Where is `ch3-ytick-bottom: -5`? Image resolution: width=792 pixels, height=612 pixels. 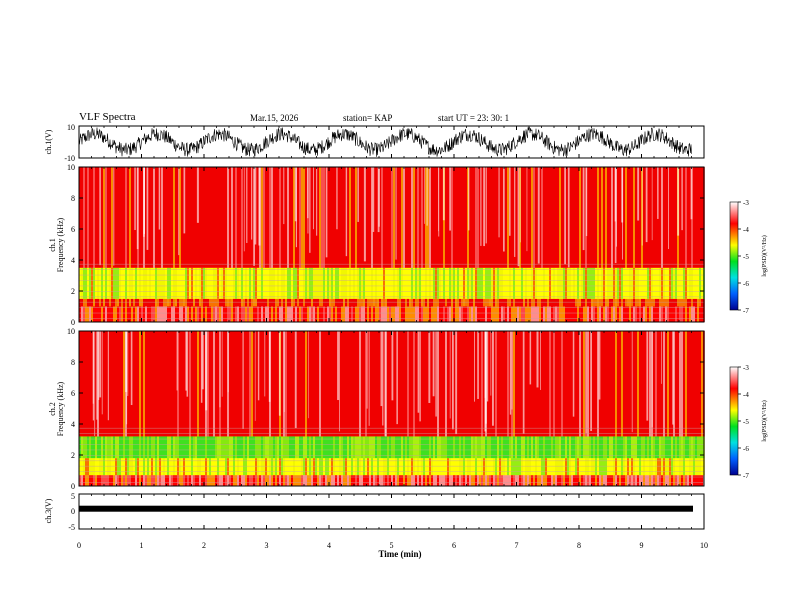 ch3-ytick-bottom: -5 is located at coordinates (71, 527).